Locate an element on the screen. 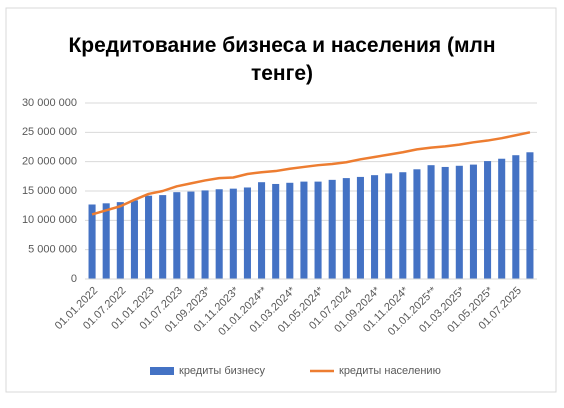  y-tick-label: 30 000 000 is located at coordinates (49, 103).